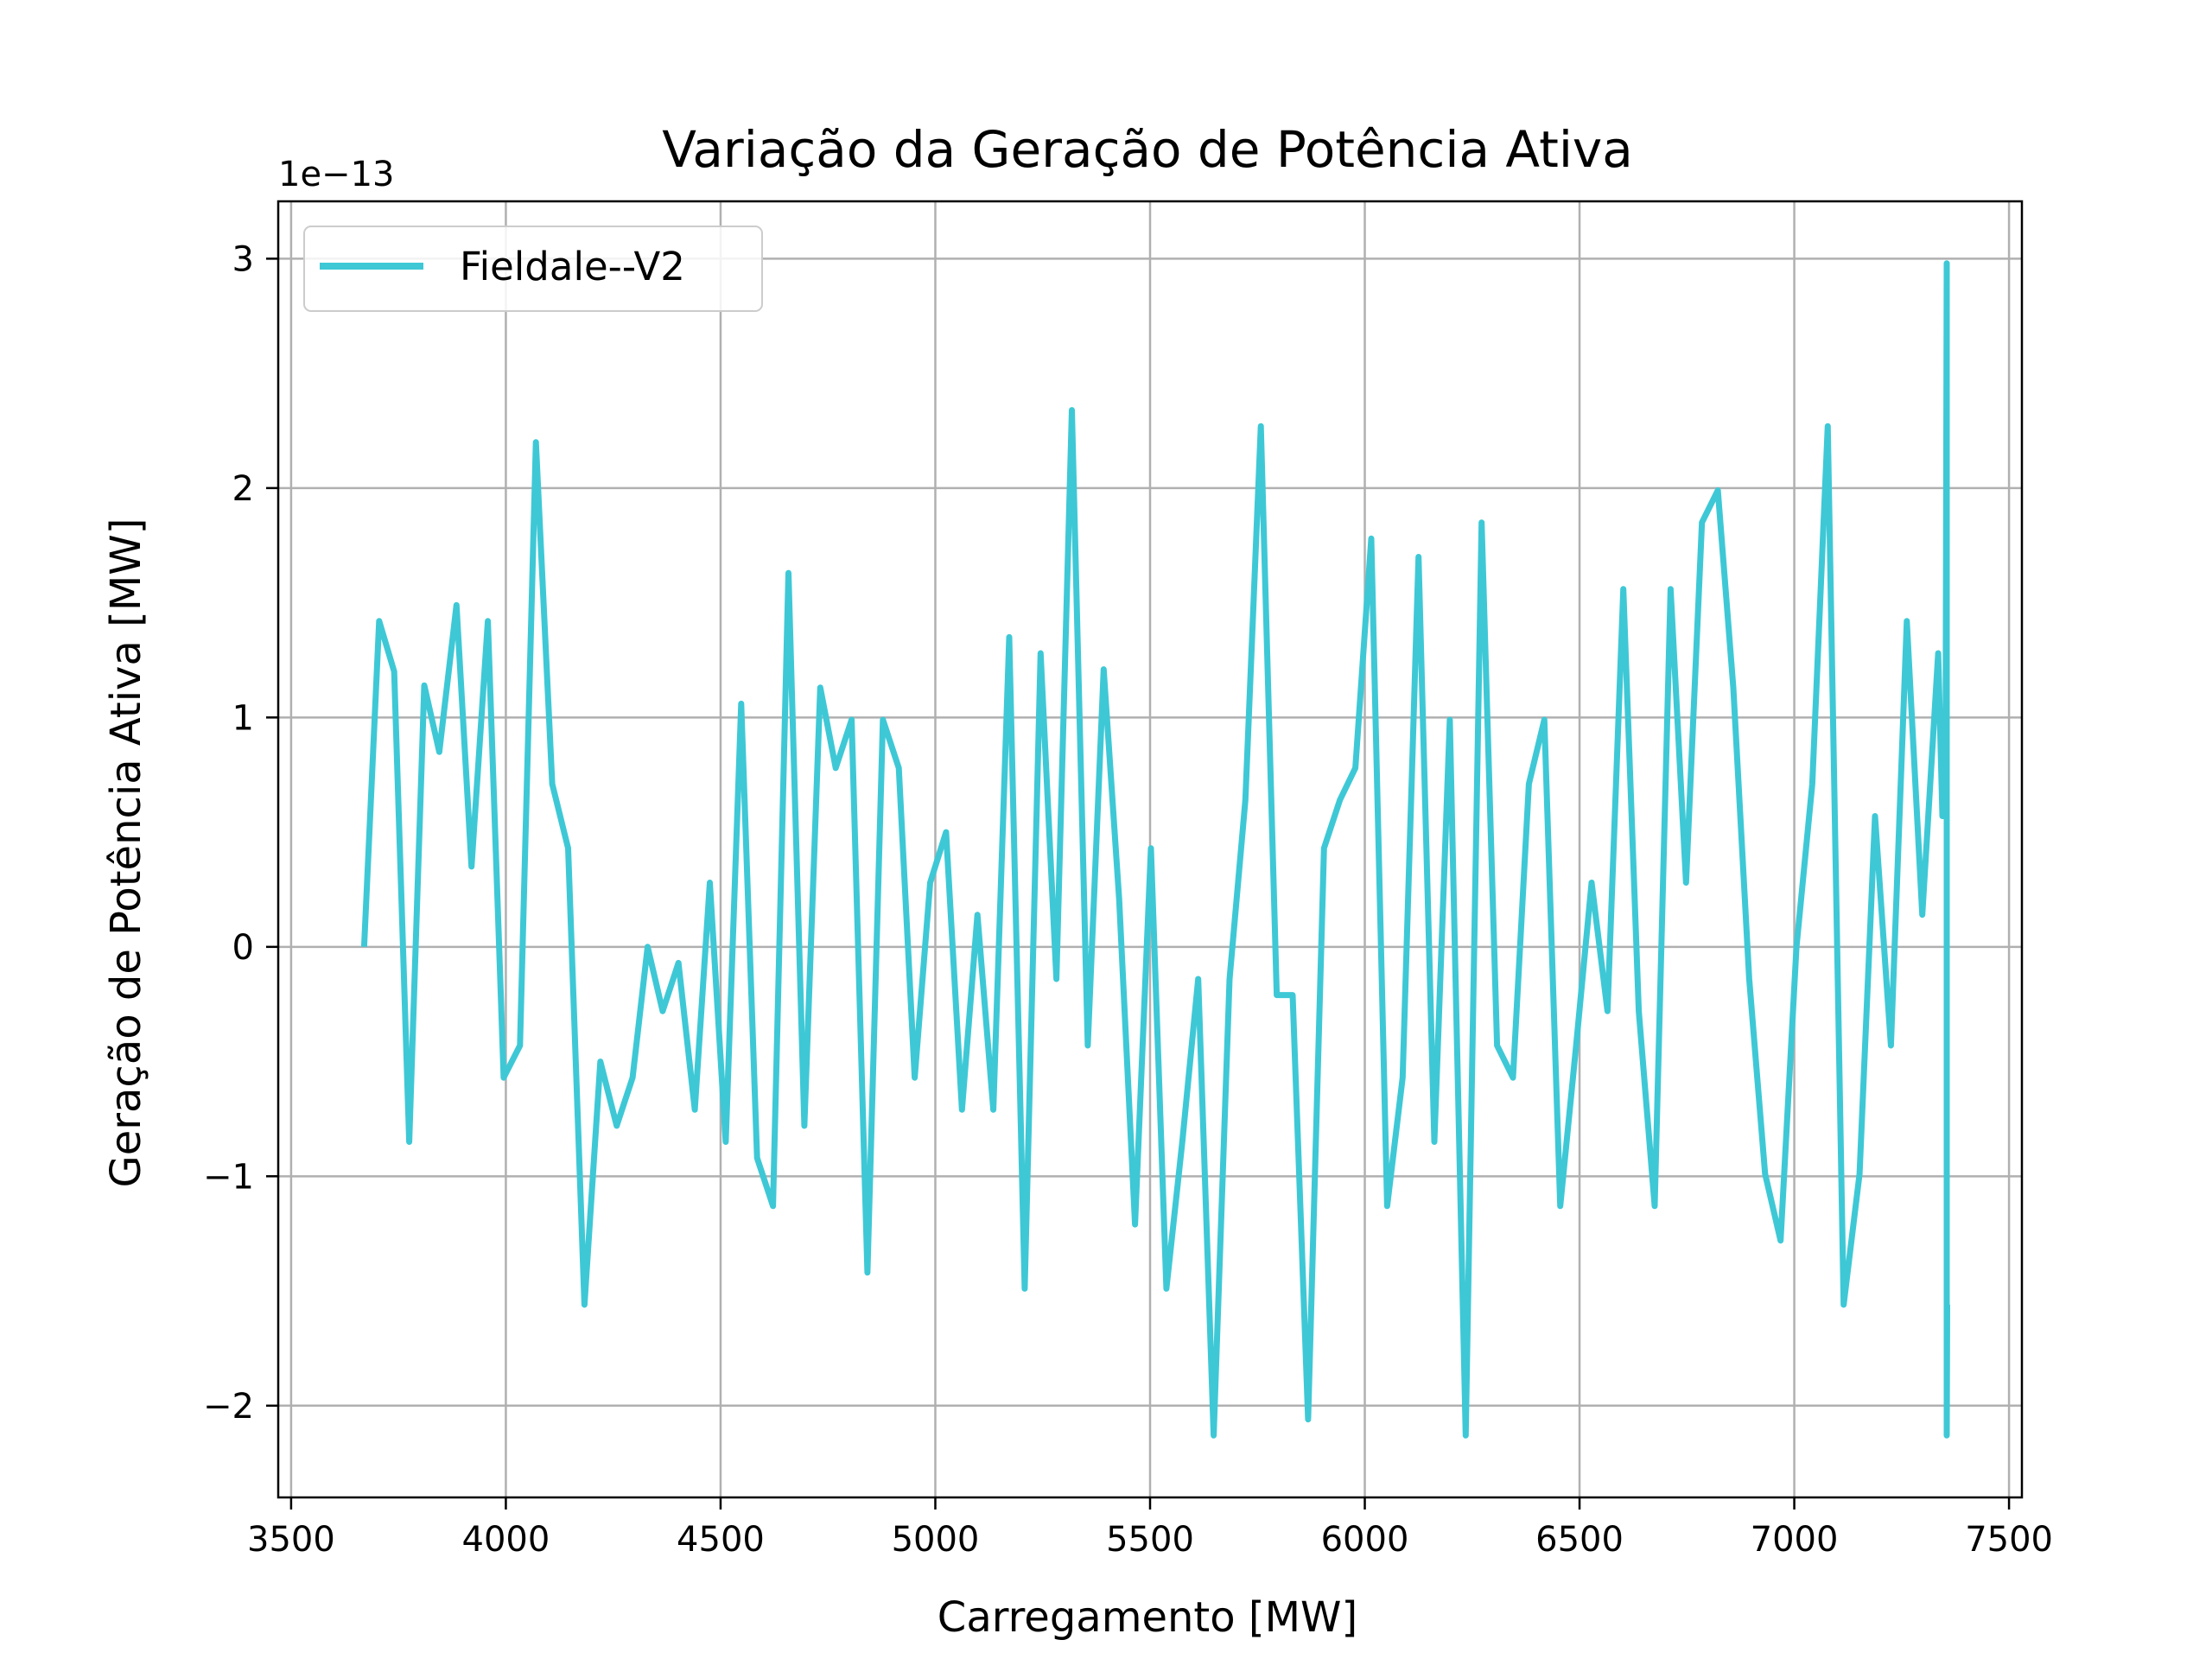  Describe the element at coordinates (936, 1540) in the screenshot. I see `x-tick-label: 5000` at that location.